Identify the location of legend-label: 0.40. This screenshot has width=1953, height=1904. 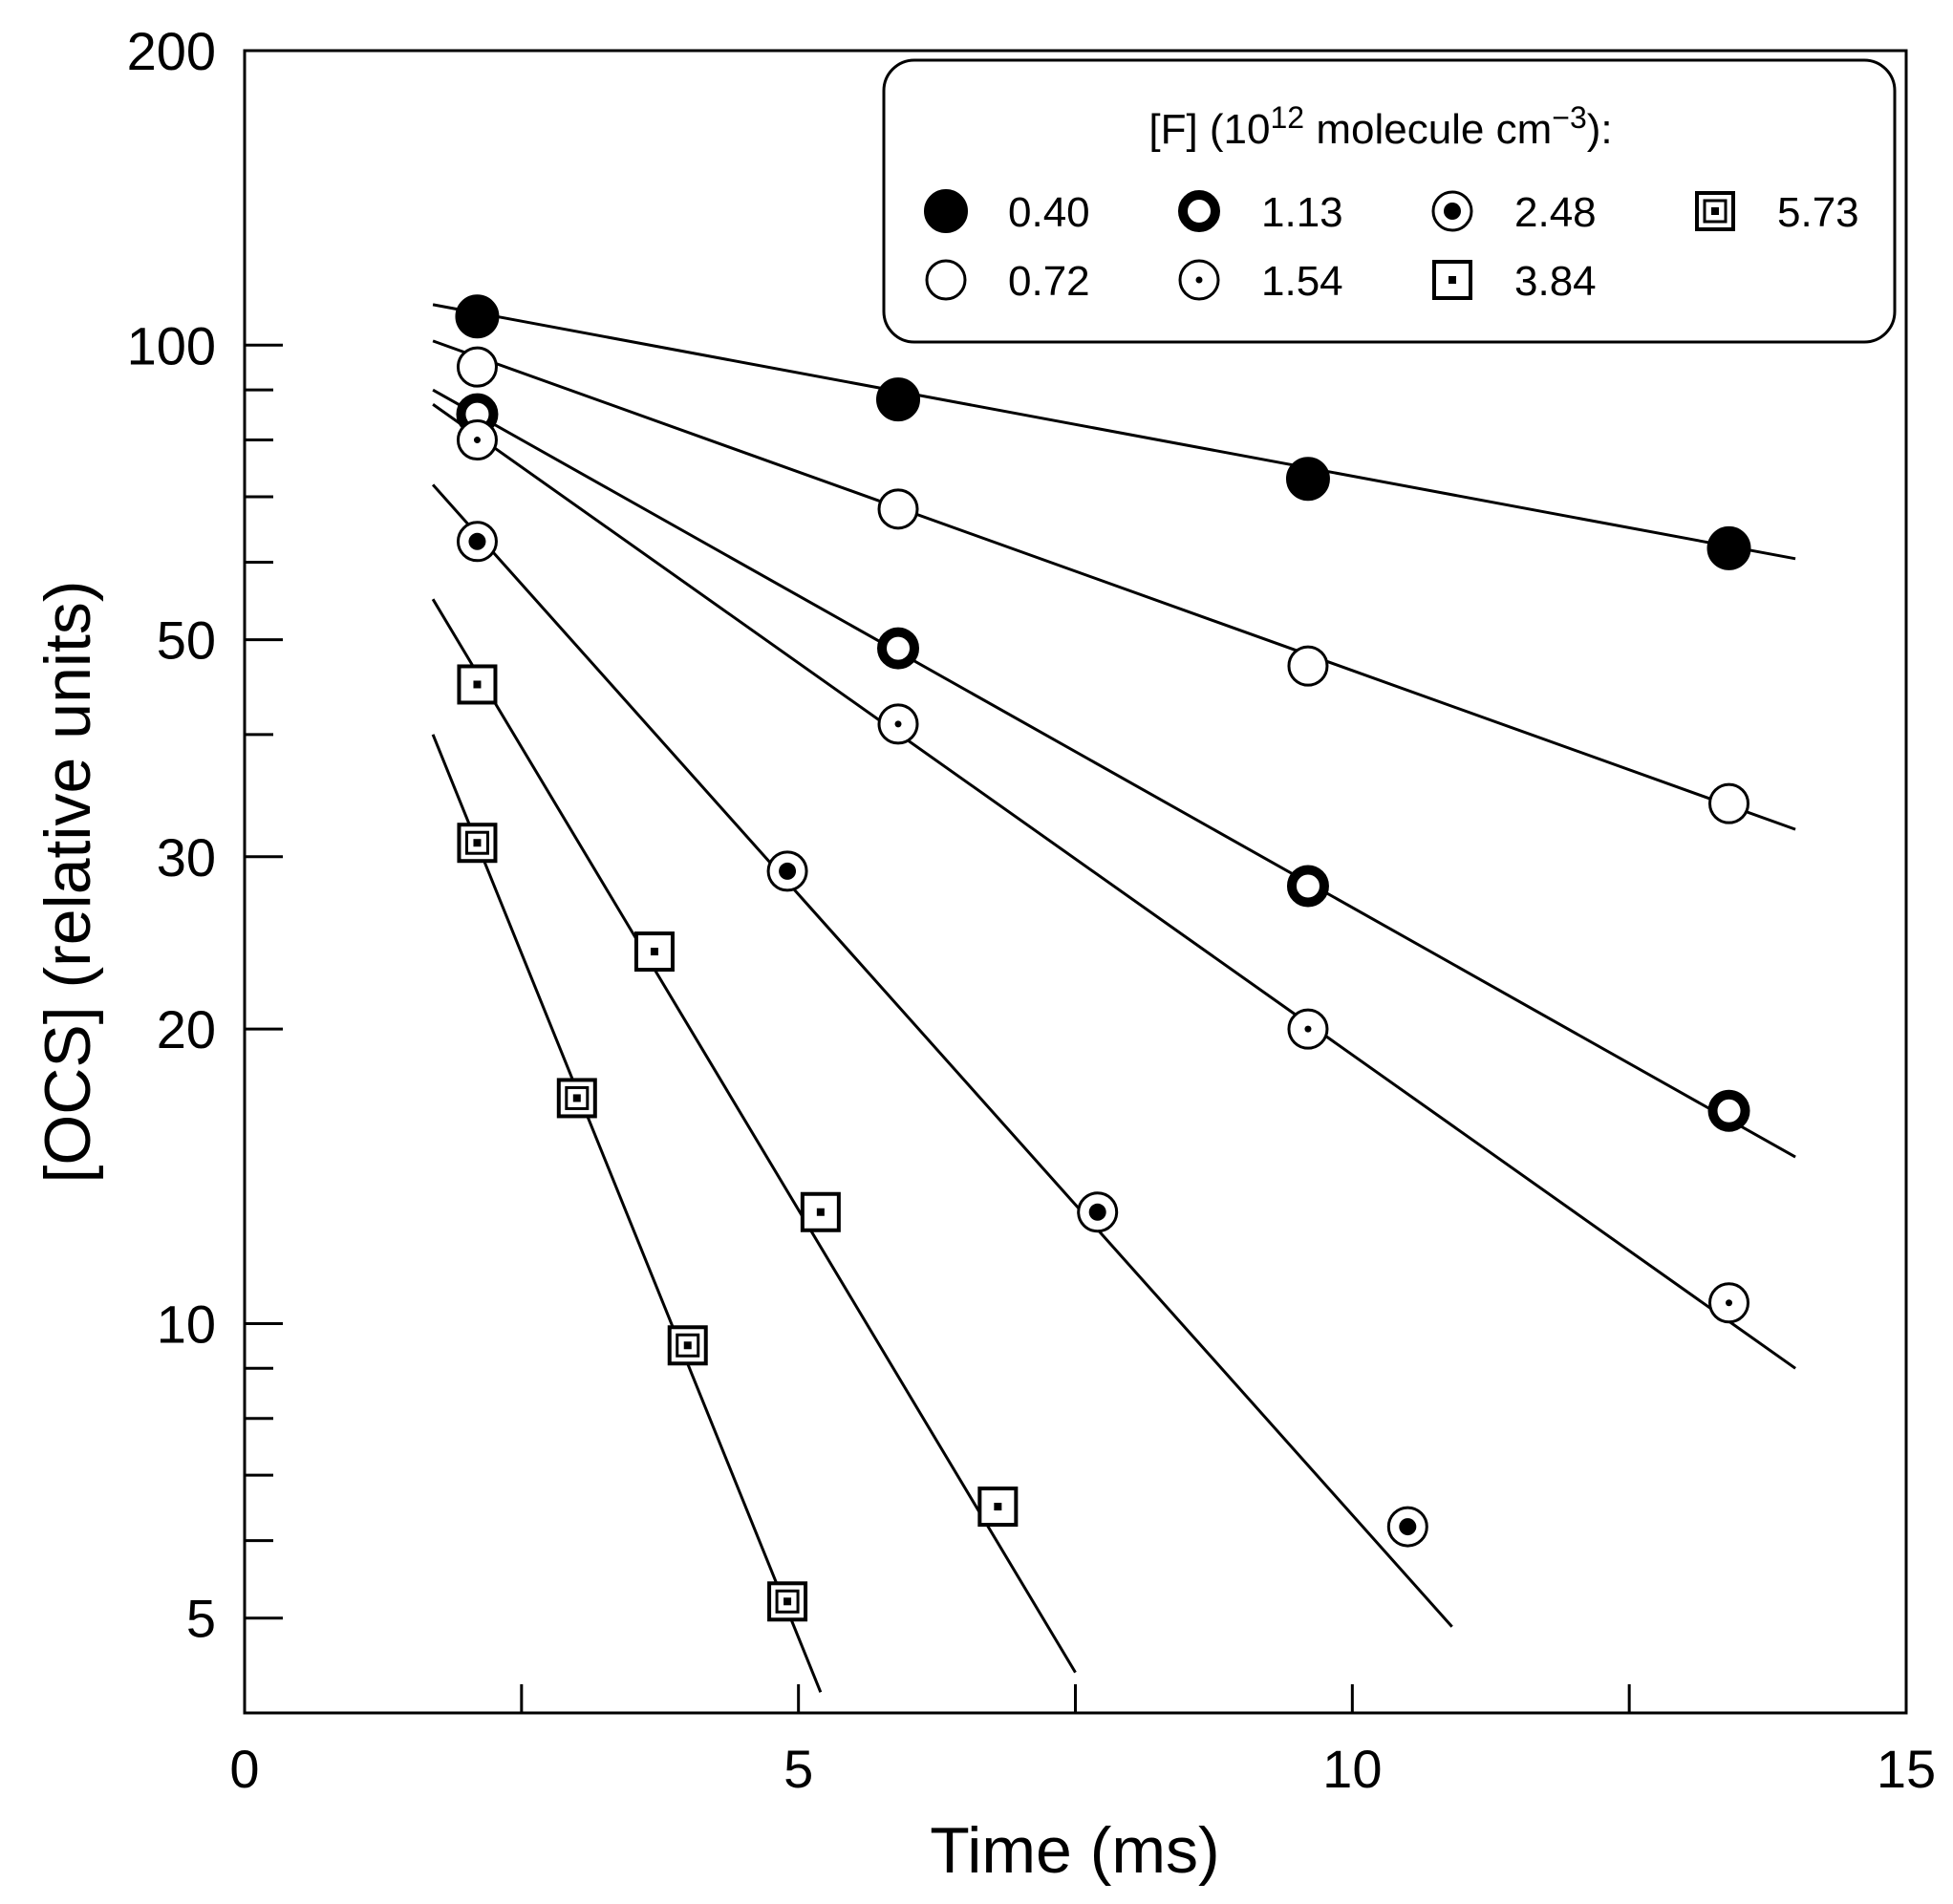
(1049, 213).